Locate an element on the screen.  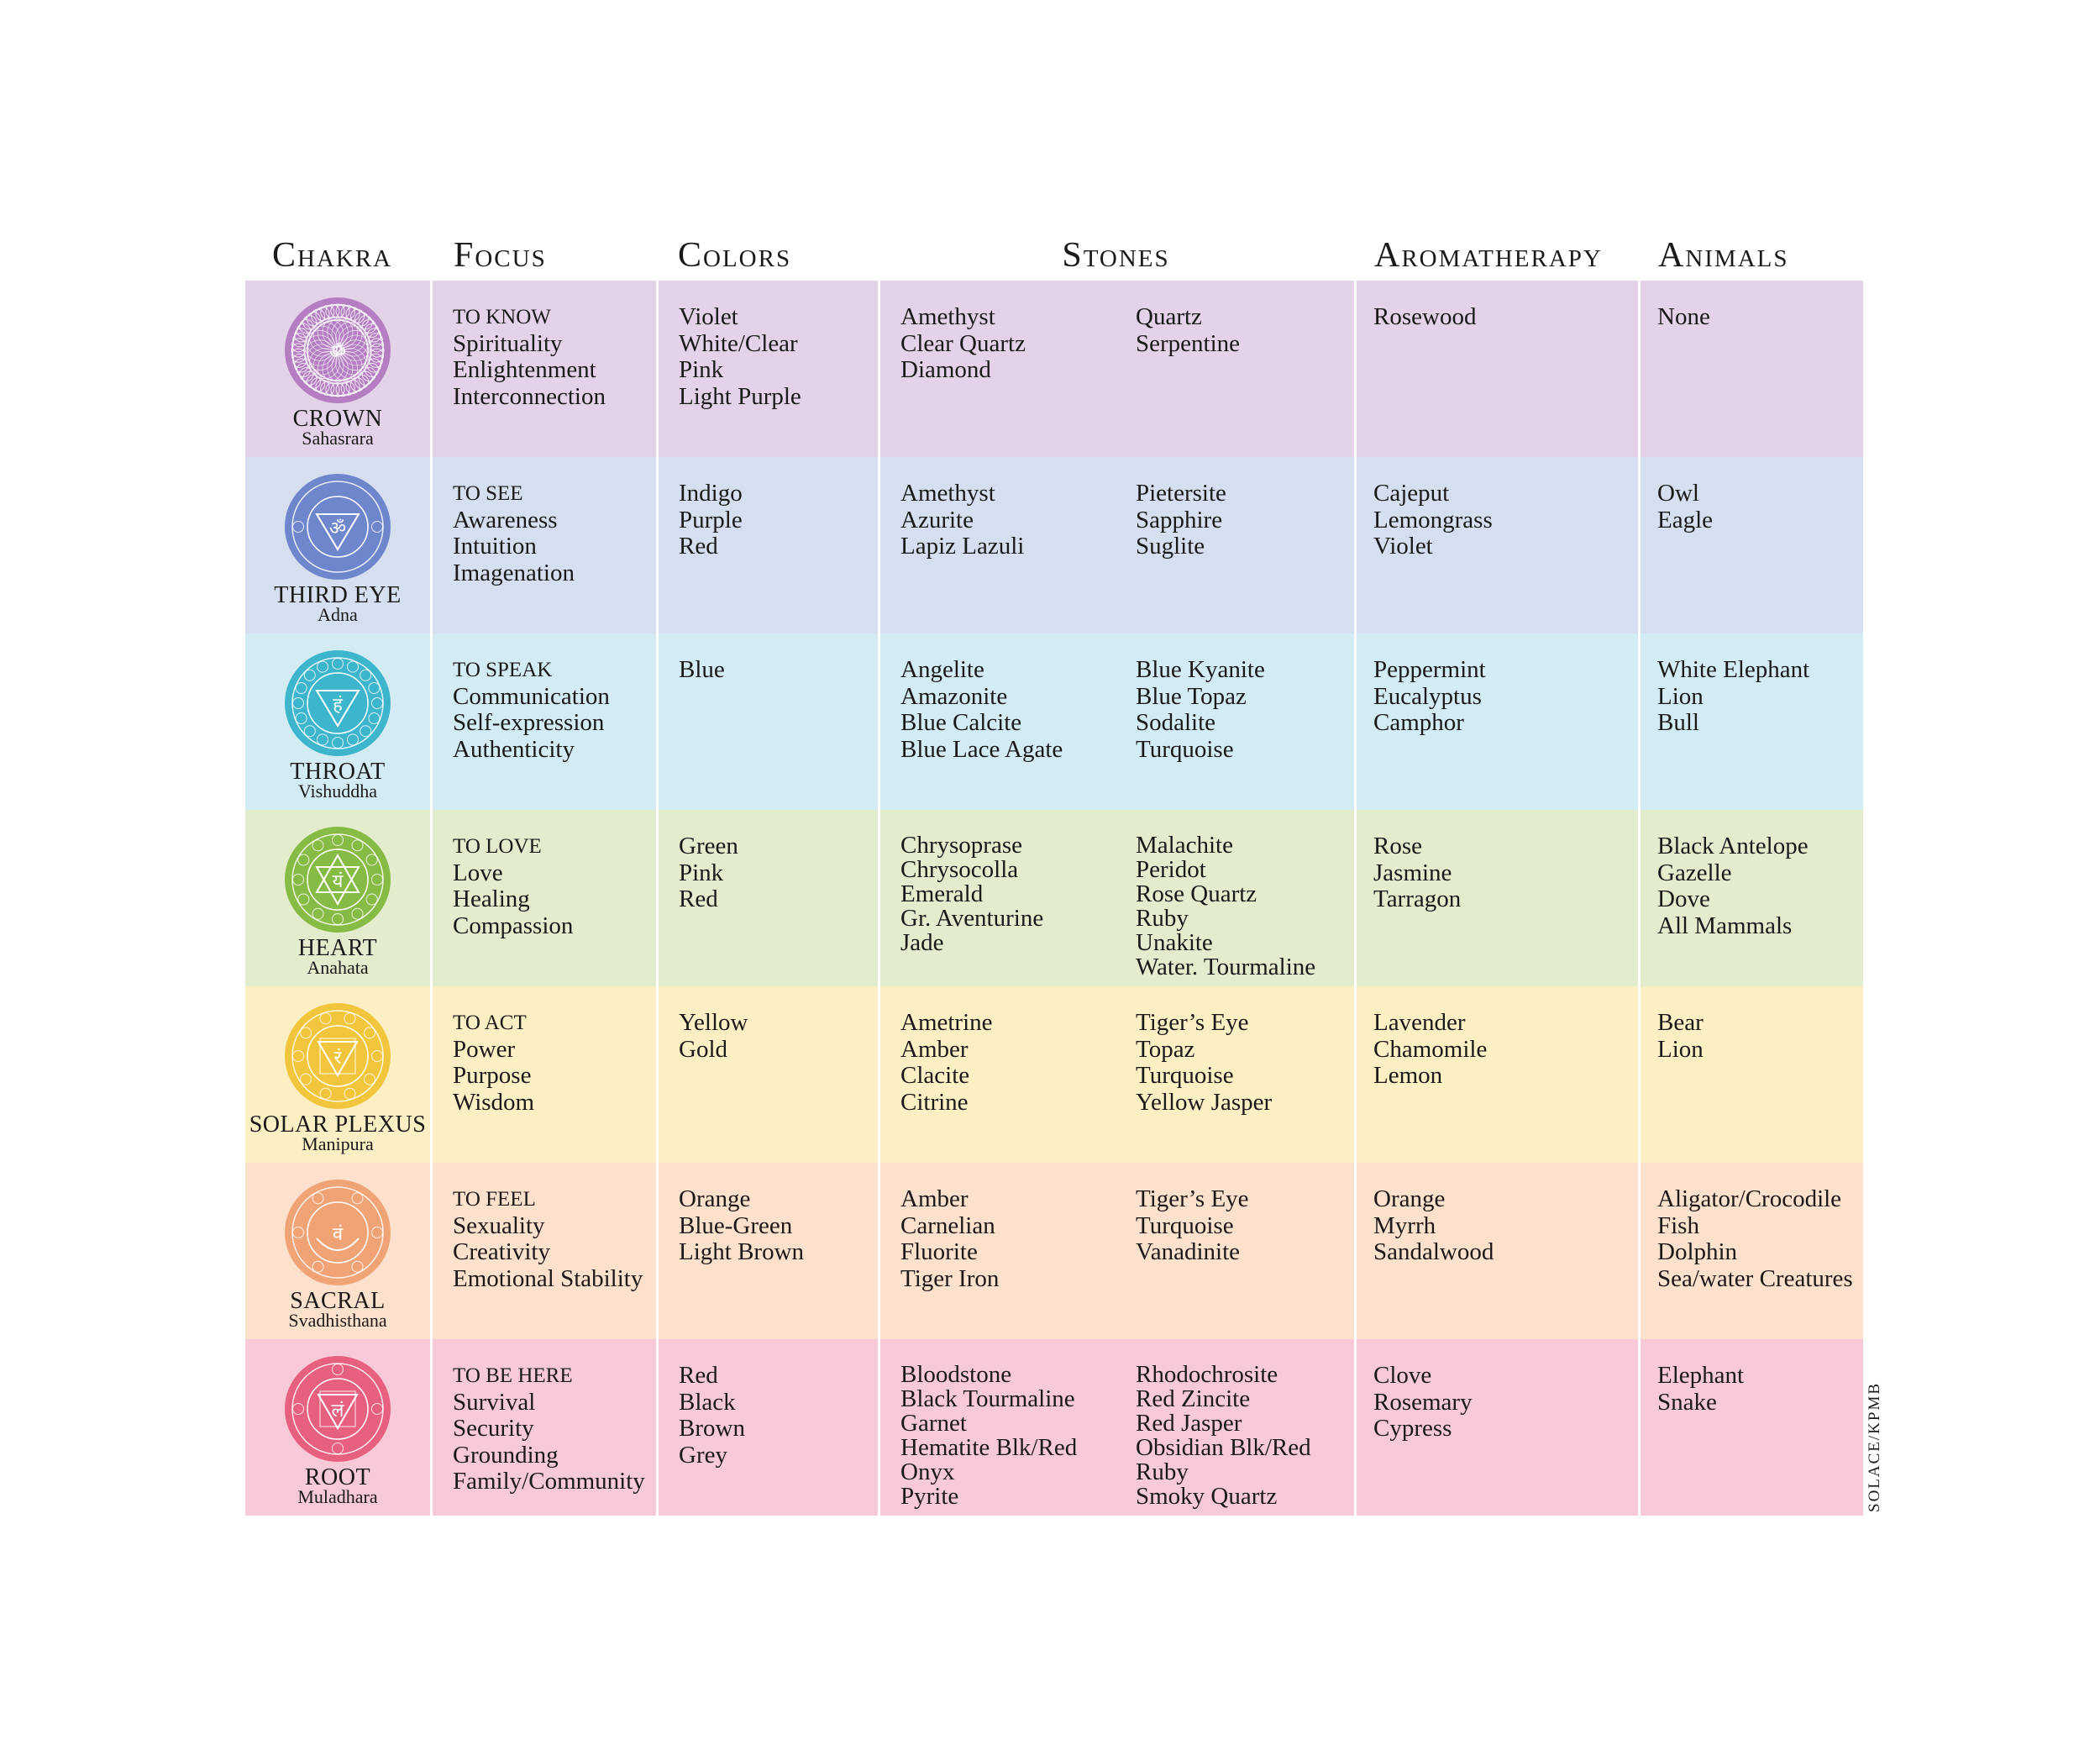
focus-cell-item: Survival is located at coordinates (494, 1402).